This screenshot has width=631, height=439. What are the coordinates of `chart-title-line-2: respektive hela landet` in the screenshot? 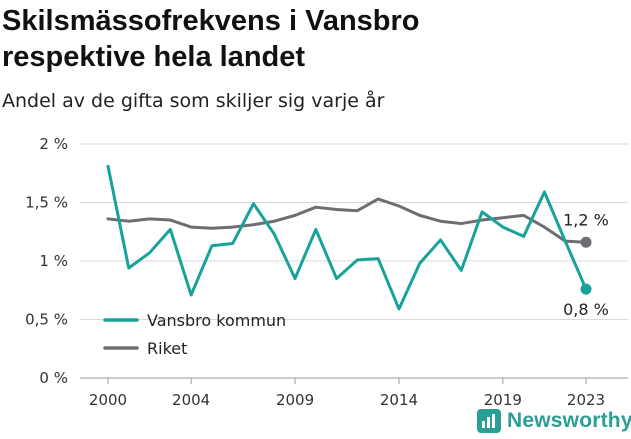 It's located at (154, 57).